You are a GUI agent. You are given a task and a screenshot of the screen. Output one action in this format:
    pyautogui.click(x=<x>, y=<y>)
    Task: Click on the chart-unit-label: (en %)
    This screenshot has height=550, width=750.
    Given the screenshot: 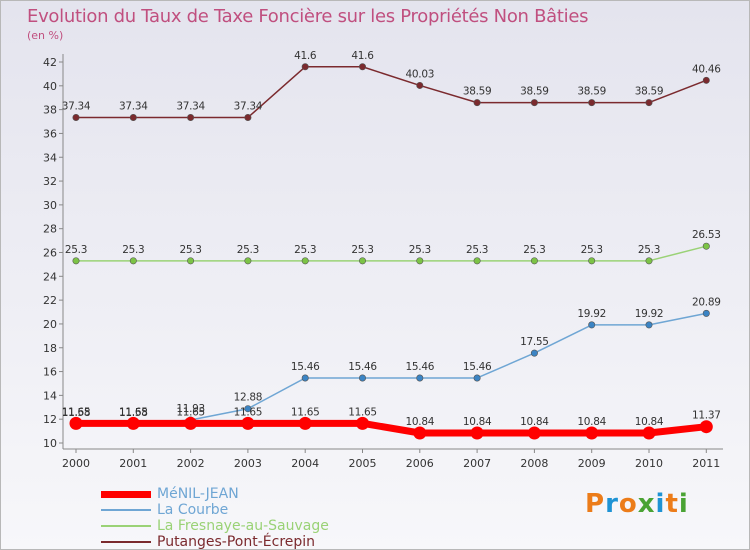 What is the action you would take?
    pyautogui.click(x=45, y=35)
    